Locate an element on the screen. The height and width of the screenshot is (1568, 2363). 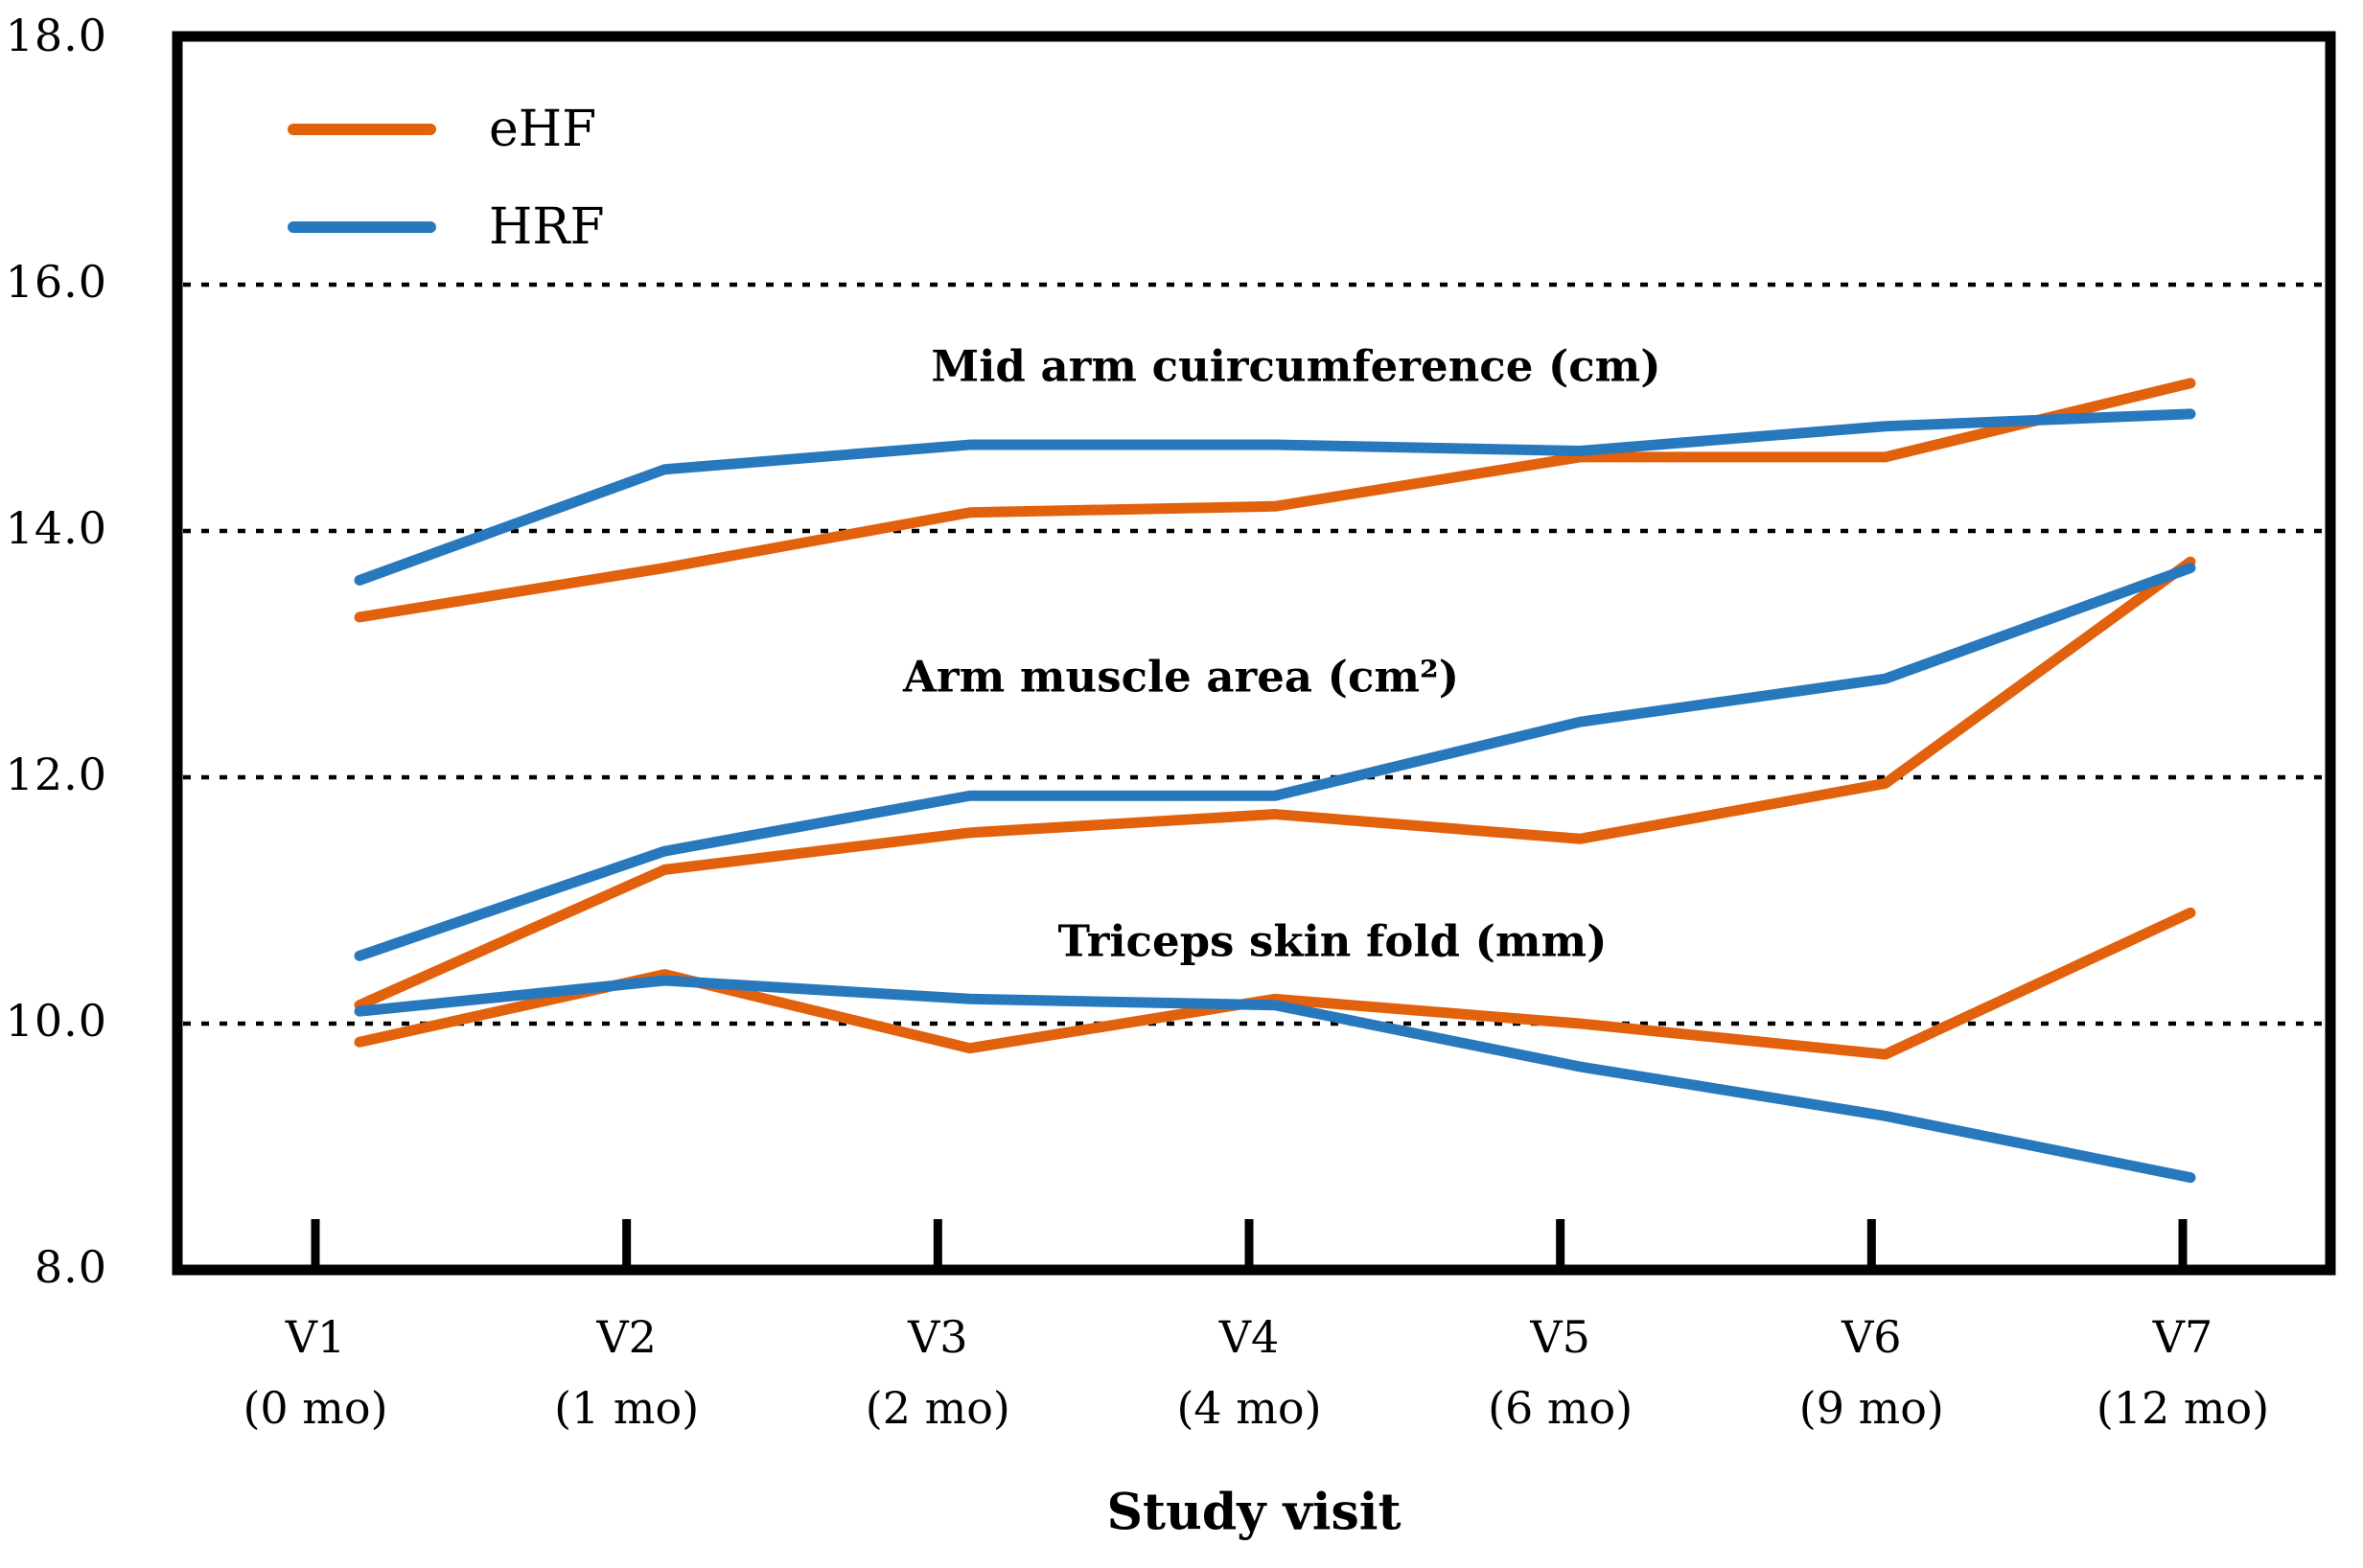
x-axis-label-v7: V7 (12 mo) is located at coordinates (2183, 1372).